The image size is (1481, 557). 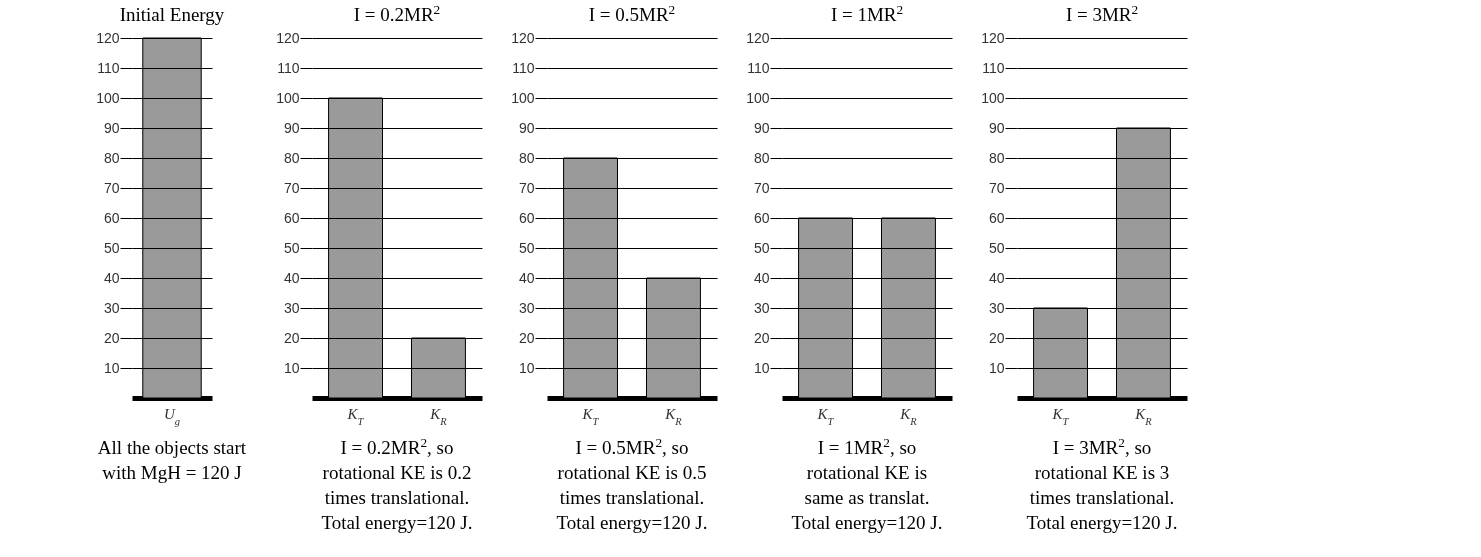 What do you see at coordinates (1102, 446) in the screenshot?
I see `text: I = 3MR$^{2}$, so` at bounding box center [1102, 446].